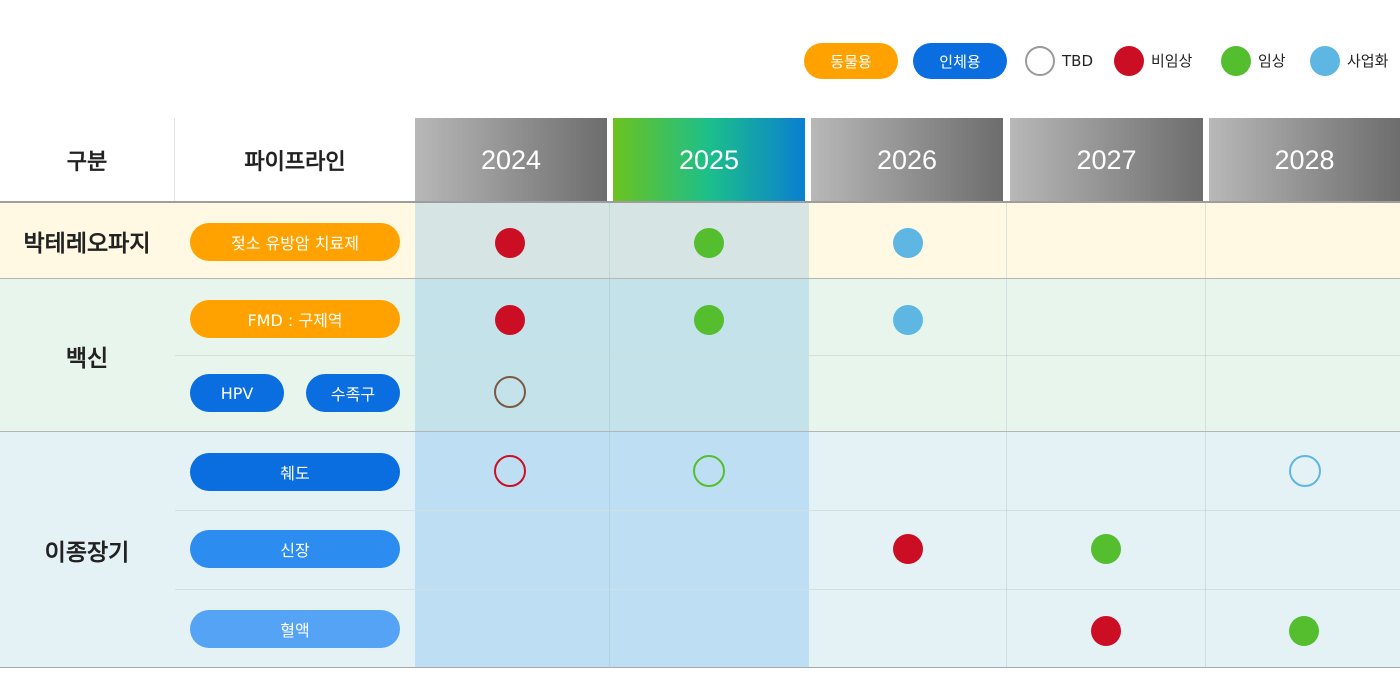 The image size is (1400, 685). Describe the element at coordinates (510, 320) in the screenshot. I see `mark-fmd-2024-preclinical` at that location.